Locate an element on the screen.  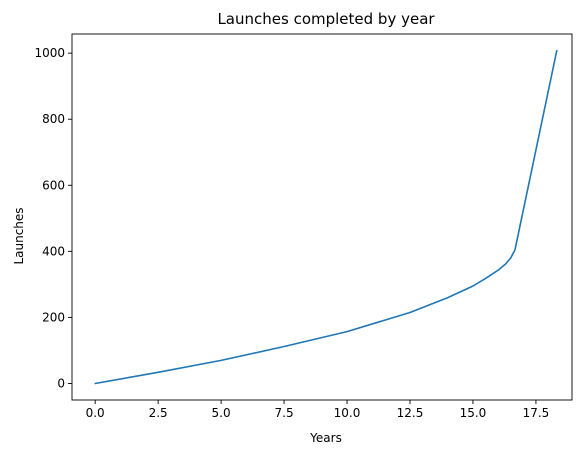
x-tick-label-2: 5.0 is located at coordinates (221, 413).